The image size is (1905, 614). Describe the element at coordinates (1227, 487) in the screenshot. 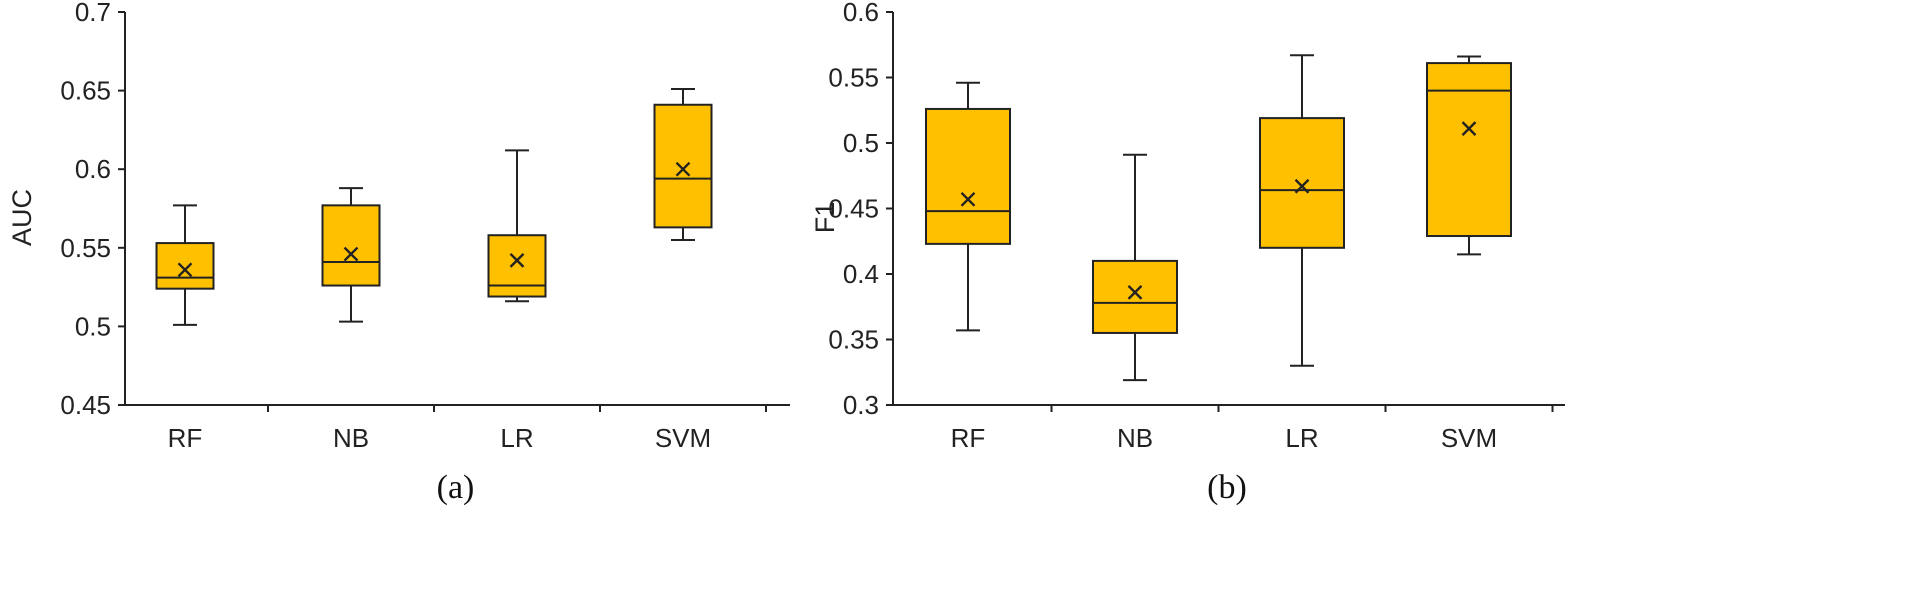

I see `panel-caption: (b)` at that location.